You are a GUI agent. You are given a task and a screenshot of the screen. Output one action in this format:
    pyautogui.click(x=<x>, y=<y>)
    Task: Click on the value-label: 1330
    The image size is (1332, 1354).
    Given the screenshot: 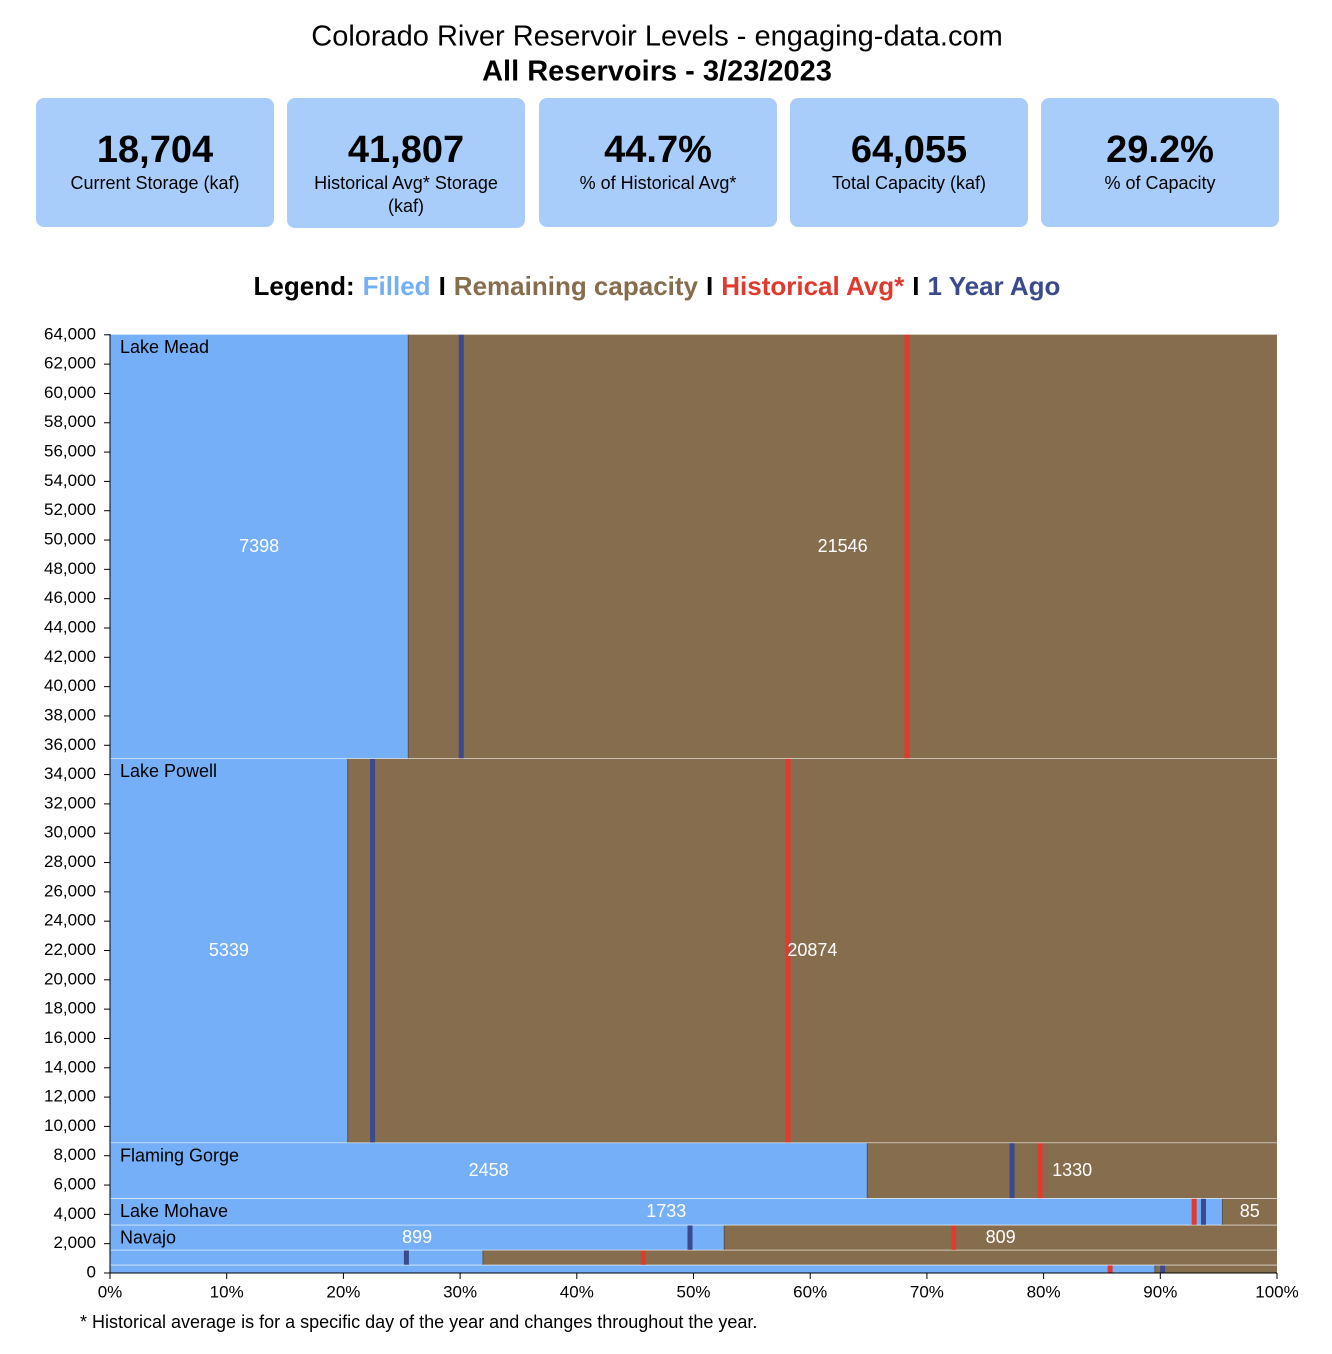 What is the action you would take?
    pyautogui.click(x=1072, y=1170)
    